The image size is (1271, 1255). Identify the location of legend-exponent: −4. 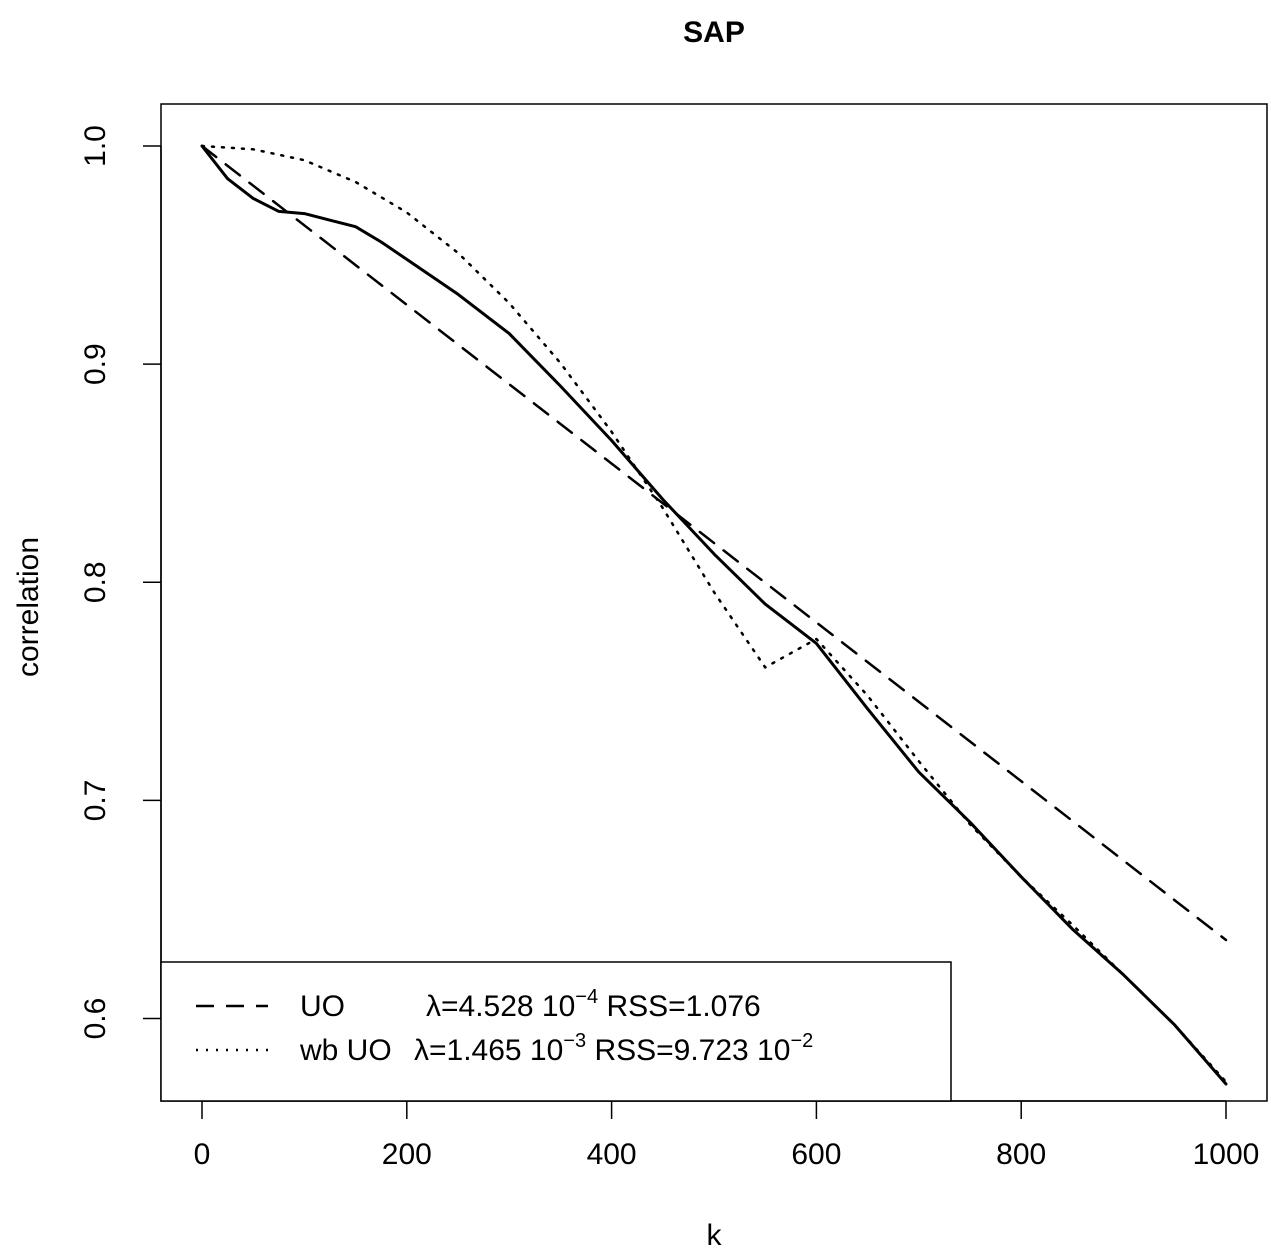
(586, 997).